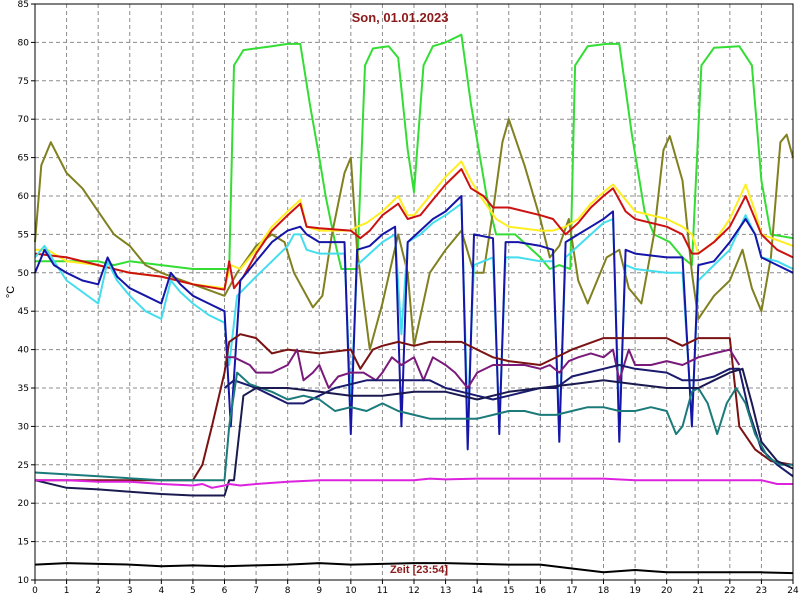  What do you see at coordinates (24, 293) in the screenshot?
I see `y-tick-labels: 10 15 20 25 30 35 40 45 50 55 60 65 70 75 80 85` at bounding box center [24, 293].